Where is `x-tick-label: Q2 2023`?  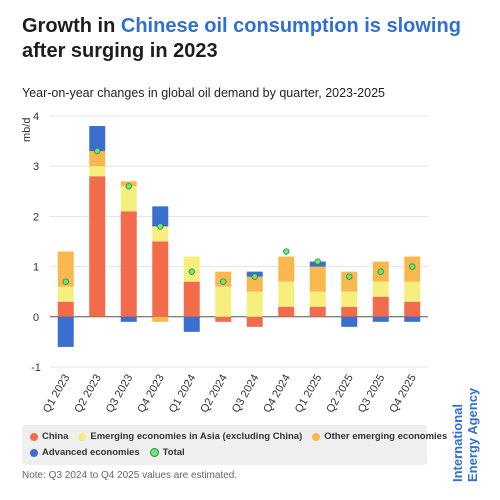
x-tick-label: Q2 2023 is located at coordinates (87, 394).